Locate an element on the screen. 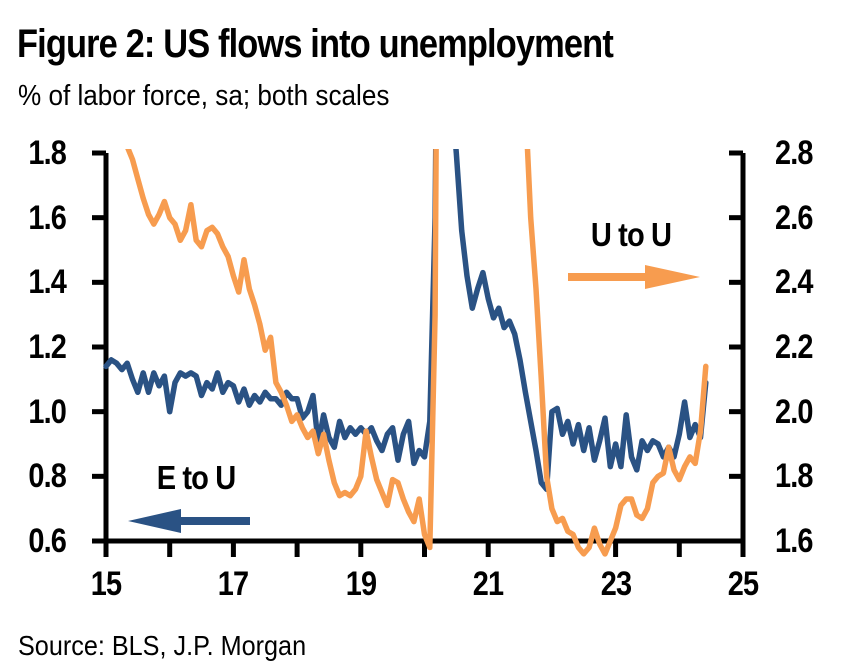 The height and width of the screenshot is (671, 852). left-axis-tick-label: 1.6 is located at coordinates (47, 217).